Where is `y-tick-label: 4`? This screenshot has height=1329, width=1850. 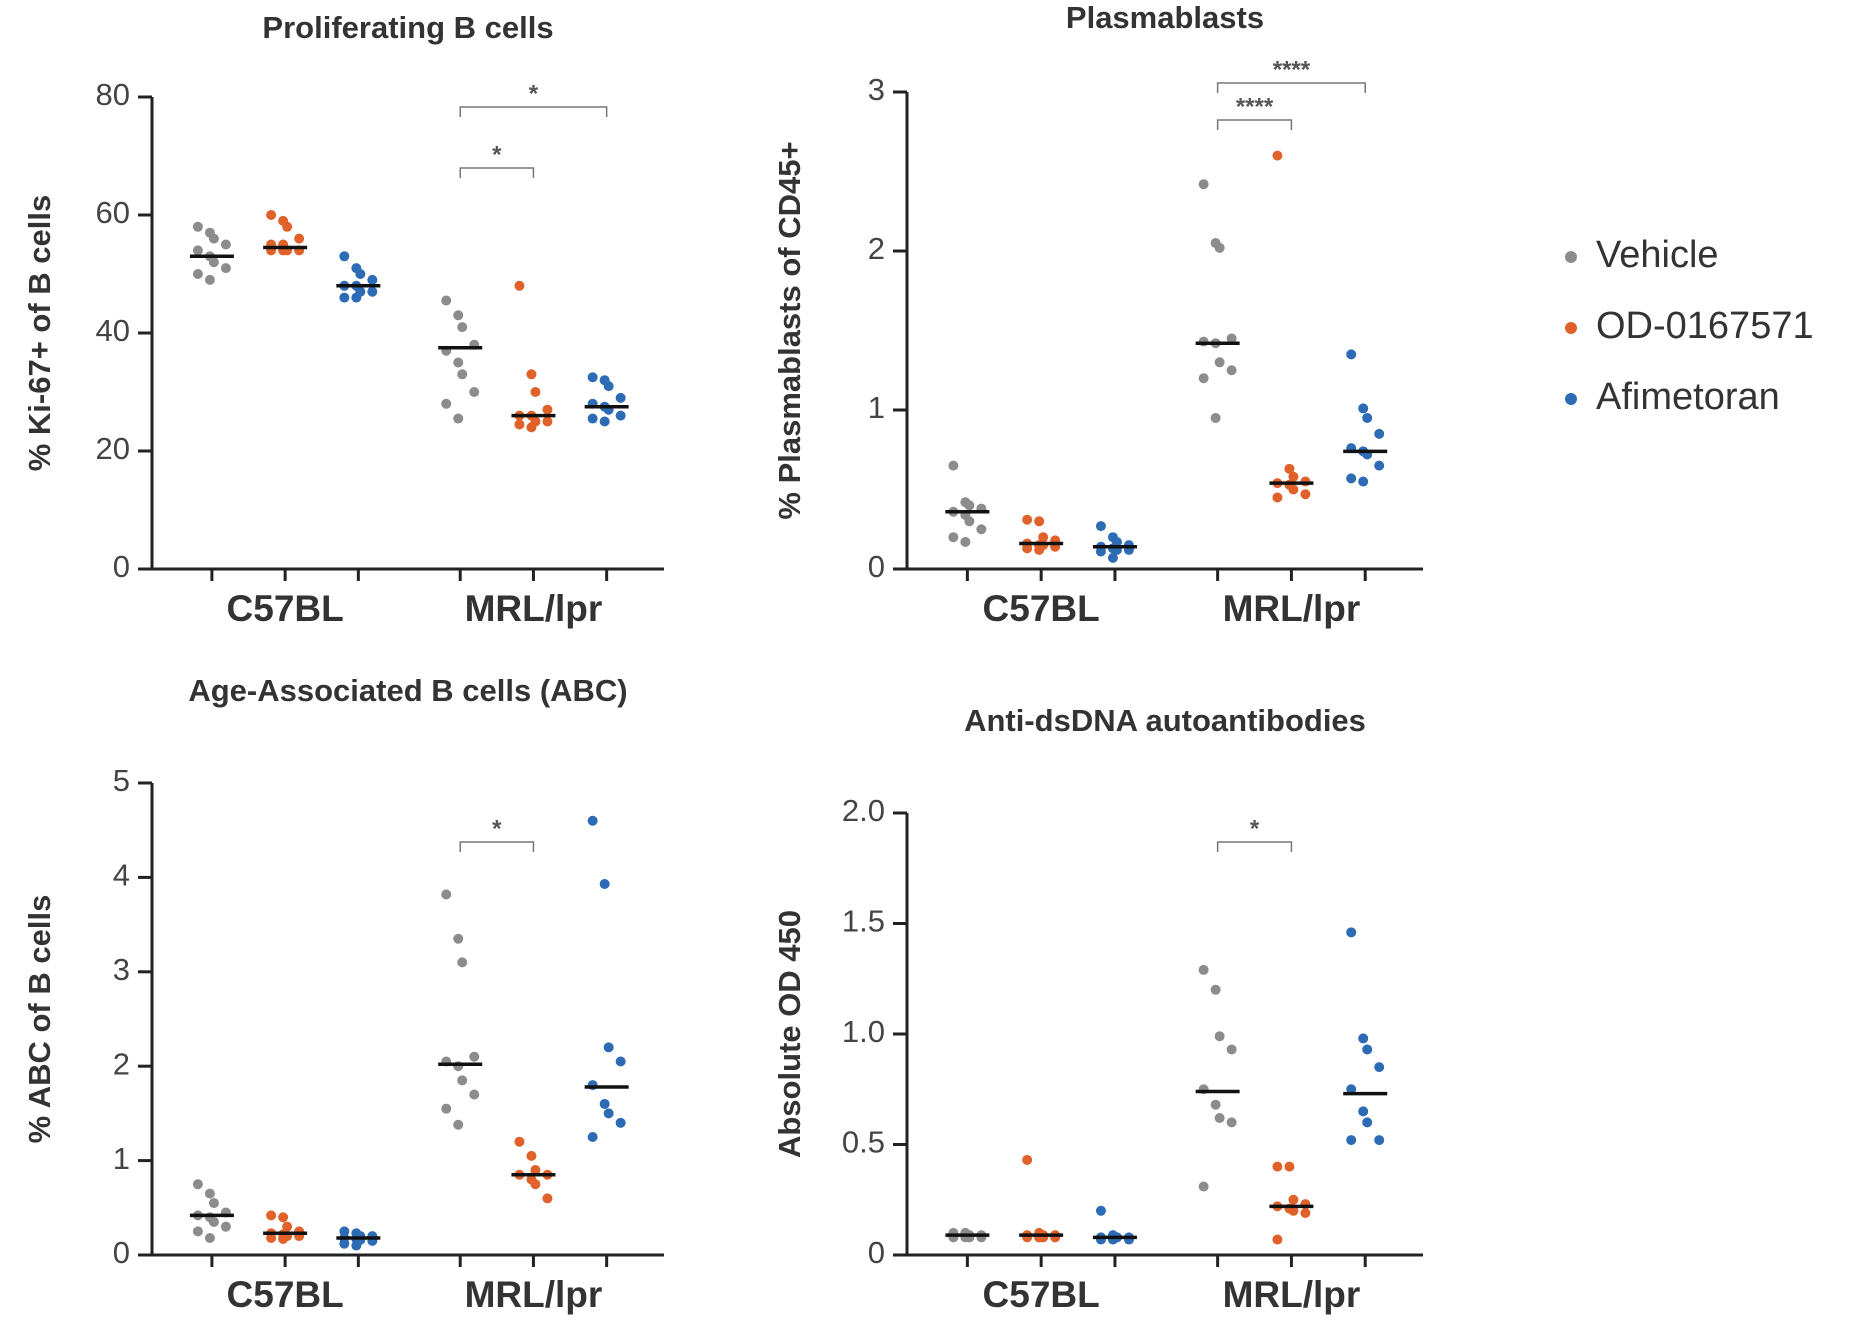 y-tick-label: 4 is located at coordinates (121, 875).